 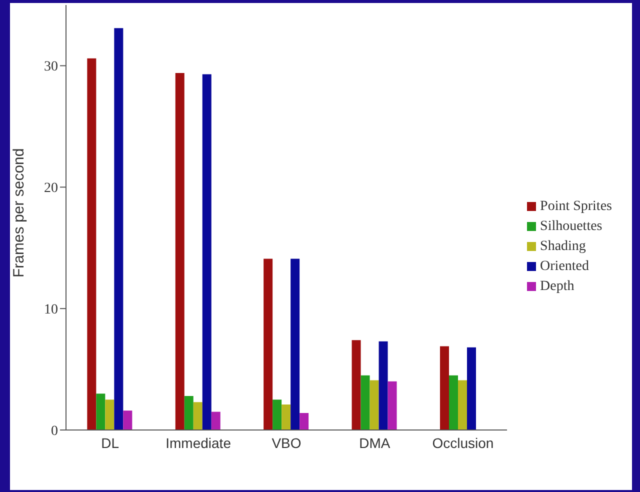 What do you see at coordinates (375, 442) in the screenshot?
I see `x-tick-label: DMA` at bounding box center [375, 442].